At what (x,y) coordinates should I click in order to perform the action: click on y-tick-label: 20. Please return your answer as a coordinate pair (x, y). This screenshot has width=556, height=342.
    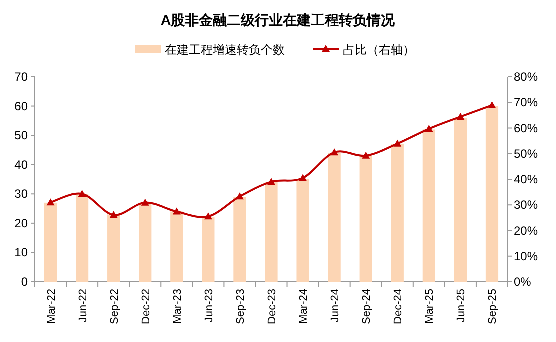
    Looking at the image, I should click on (21, 223).